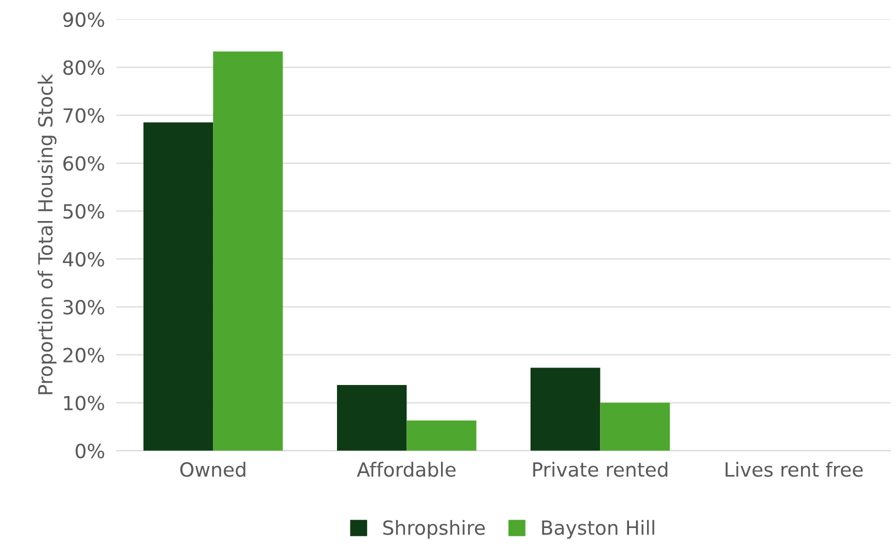 Image resolution: width=895 pixels, height=553 pixels. What do you see at coordinates (83, 67) in the screenshot?
I see `y-tick-label: 80%` at bounding box center [83, 67].